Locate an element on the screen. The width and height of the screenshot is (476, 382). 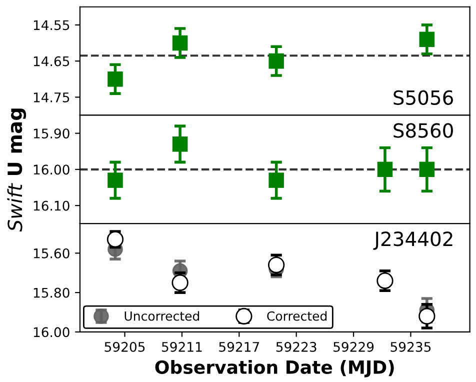
y-tick-label: 14.55 is located at coordinates (52, 25).